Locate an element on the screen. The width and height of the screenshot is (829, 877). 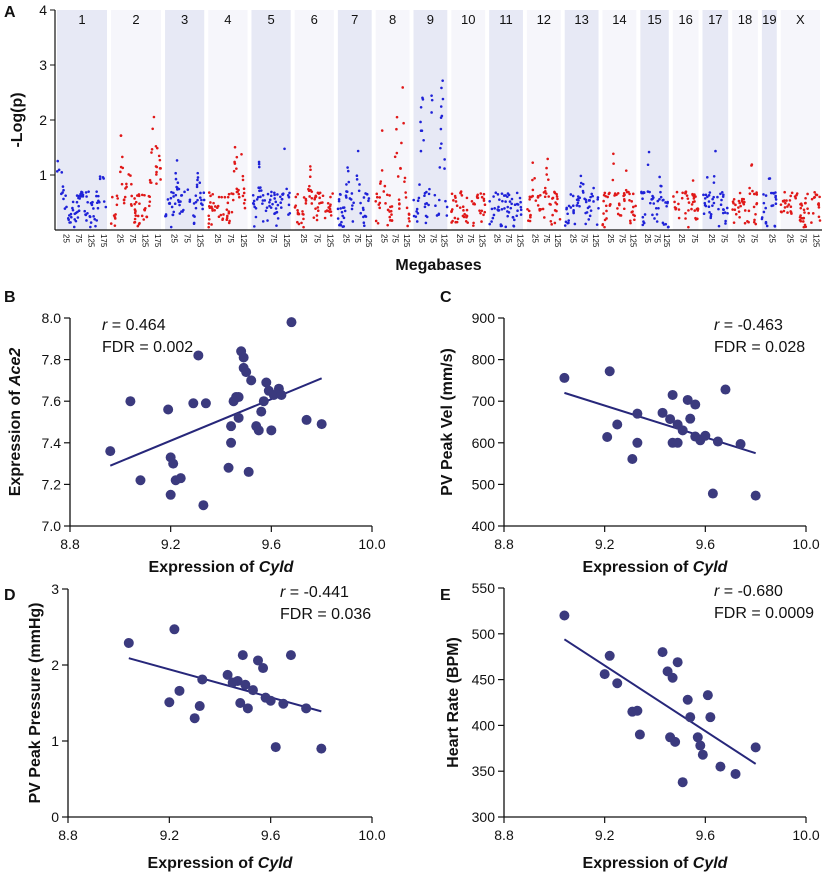
chromosome-label: 12 is located at coordinates (544, 19).